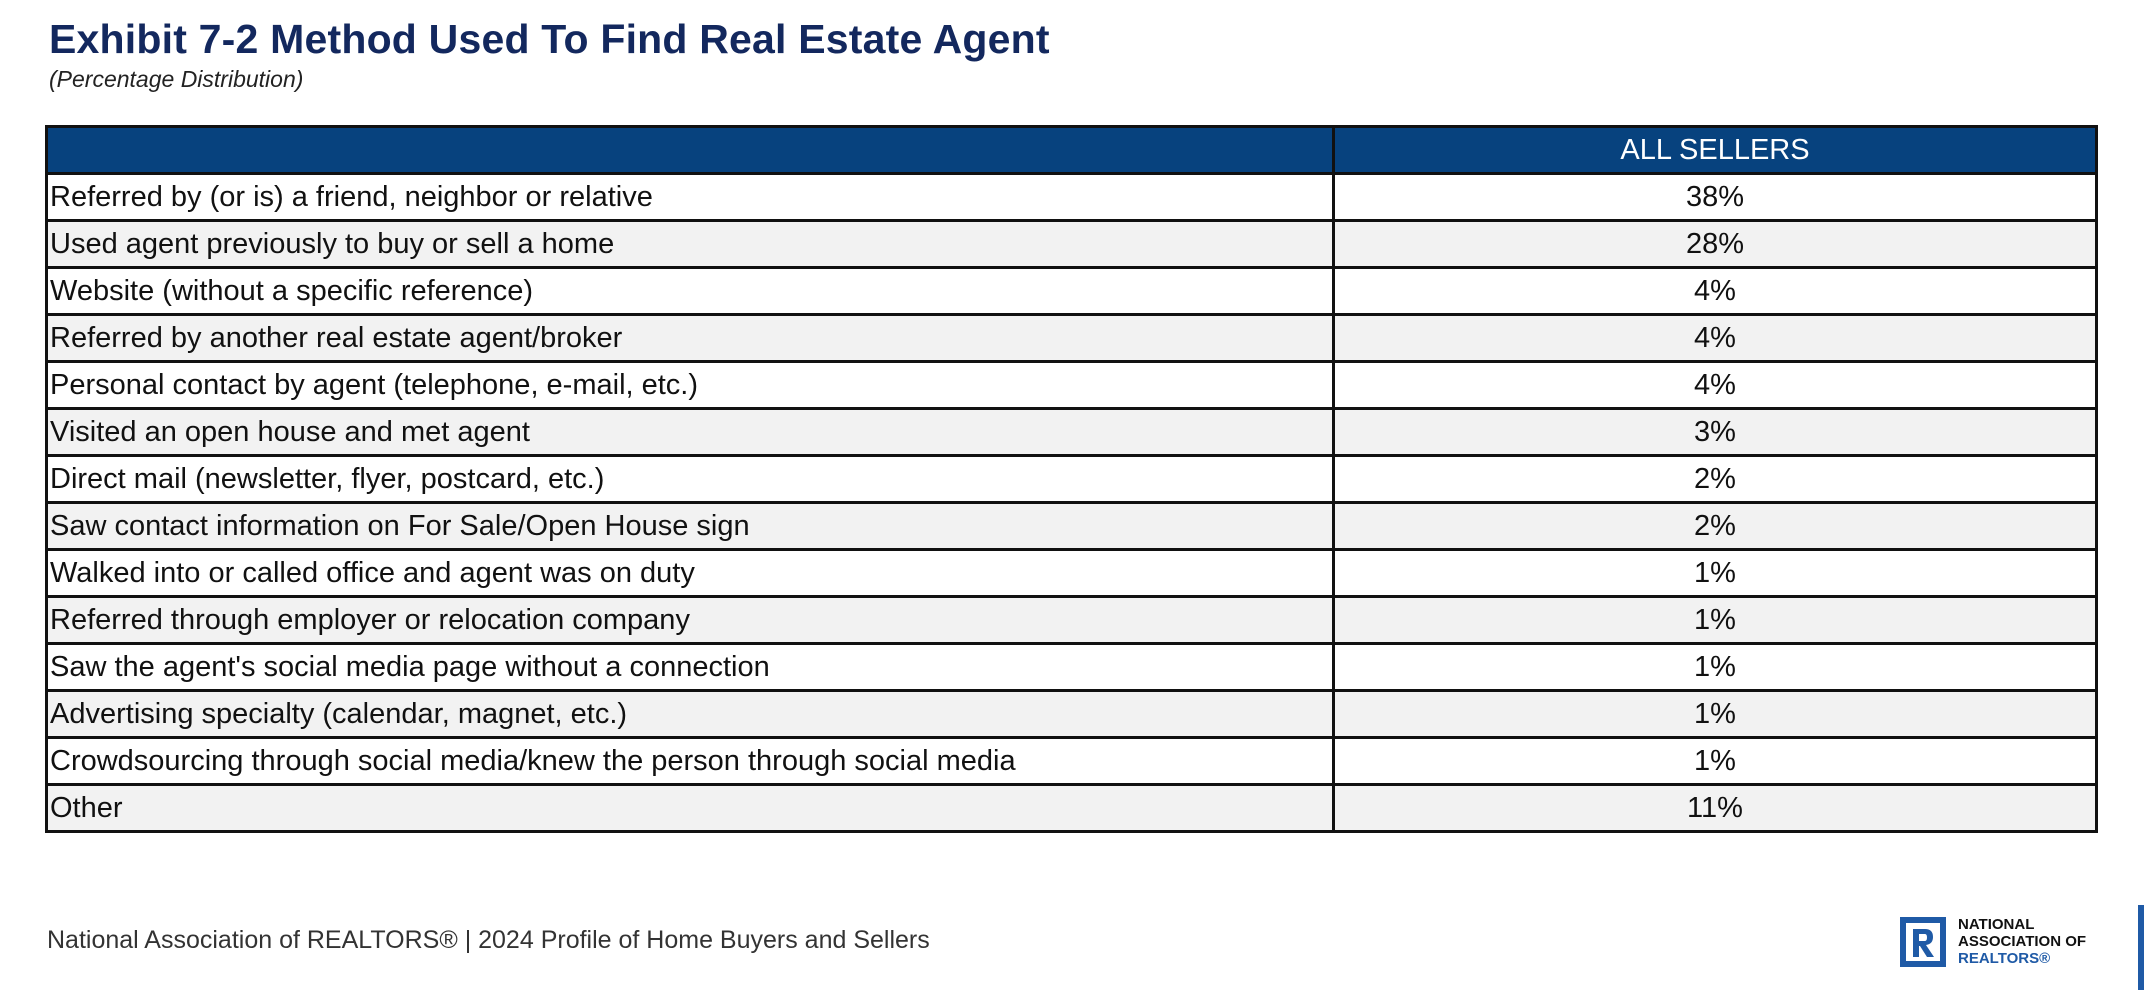  I want to click on row-value: 3%, so click(1715, 432).